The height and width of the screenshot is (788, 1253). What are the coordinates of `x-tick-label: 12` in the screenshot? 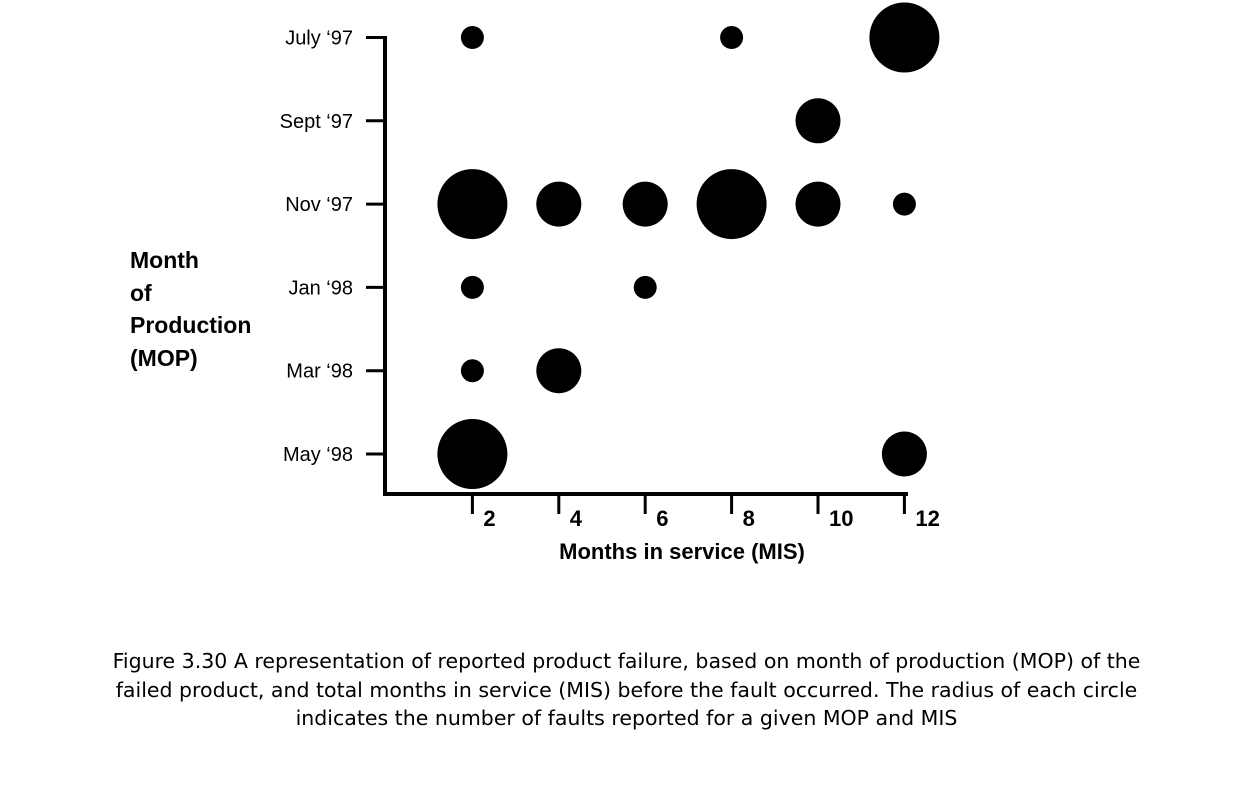 It's located at (927, 518).